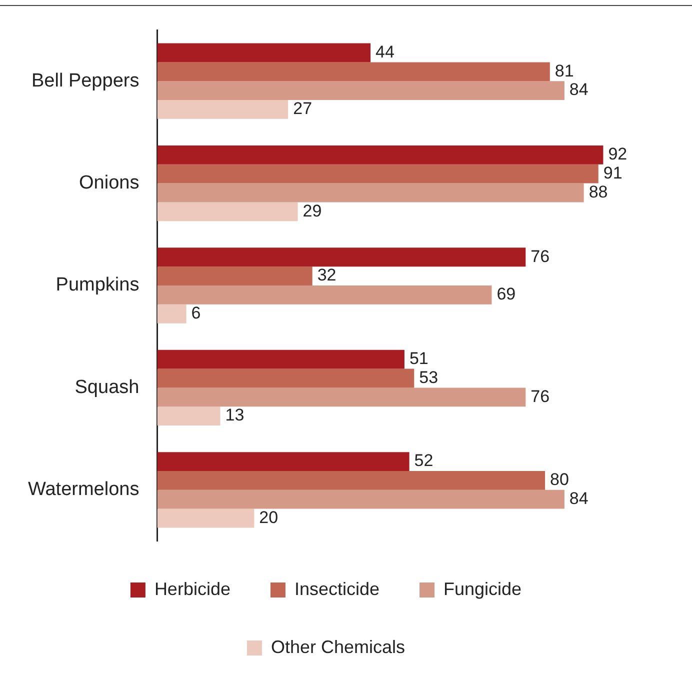  Describe the element at coordinates (192, 588) in the screenshot. I see `legend-label: Herbicide` at that location.